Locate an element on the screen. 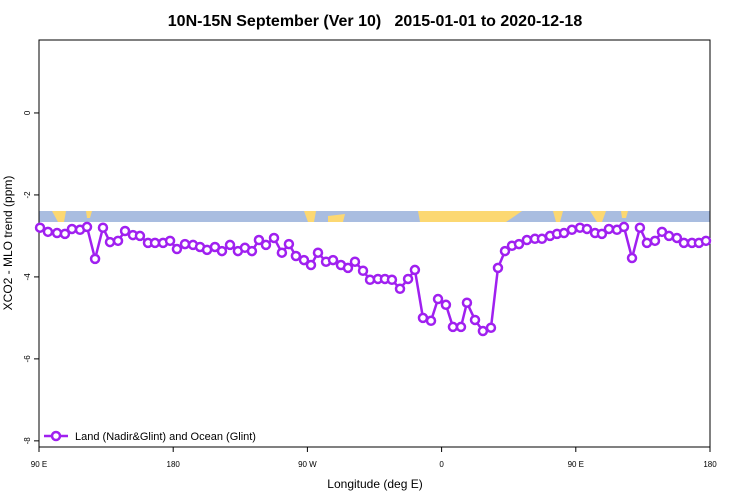  legend: Land (Nadir&Glint) and Ocean (Glint) is located at coordinates (150, 436).